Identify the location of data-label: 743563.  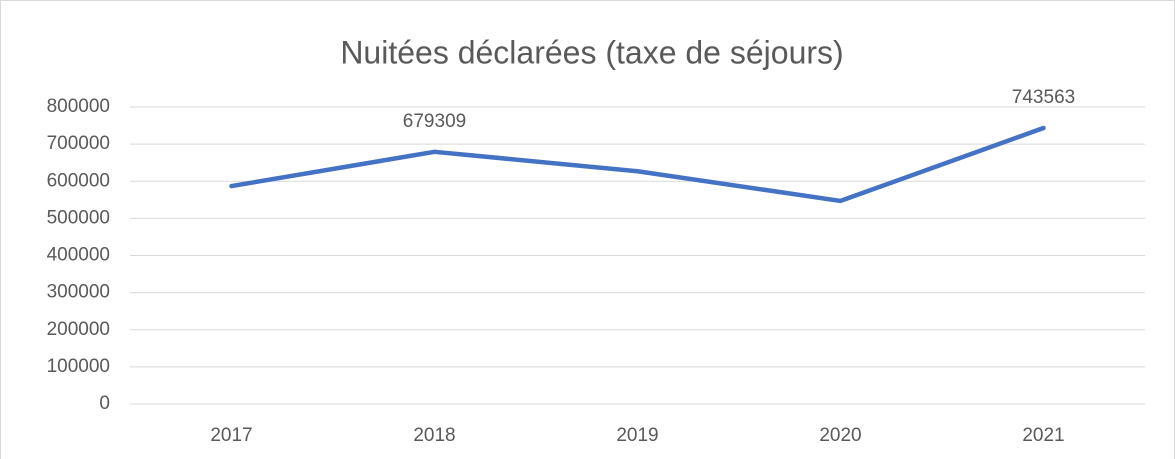
(1043, 97).